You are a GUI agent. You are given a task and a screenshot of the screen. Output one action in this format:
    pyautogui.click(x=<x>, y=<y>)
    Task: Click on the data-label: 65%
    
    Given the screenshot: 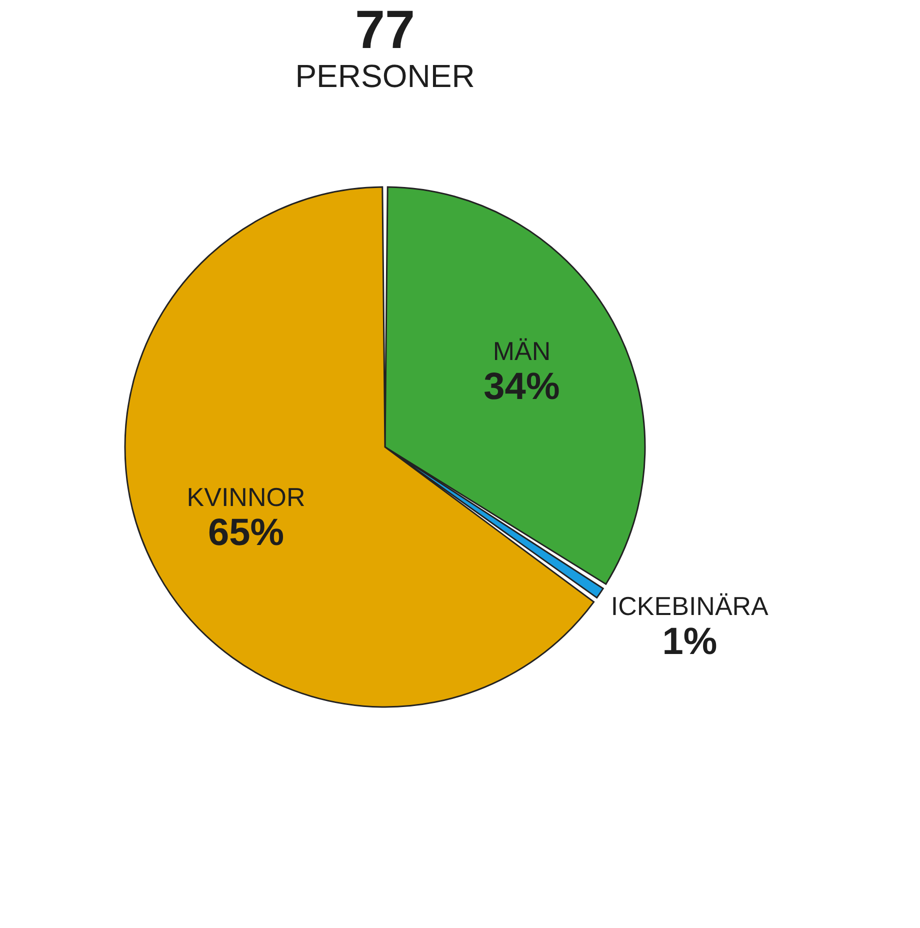 What is the action you would take?
    pyautogui.click(x=246, y=533)
    